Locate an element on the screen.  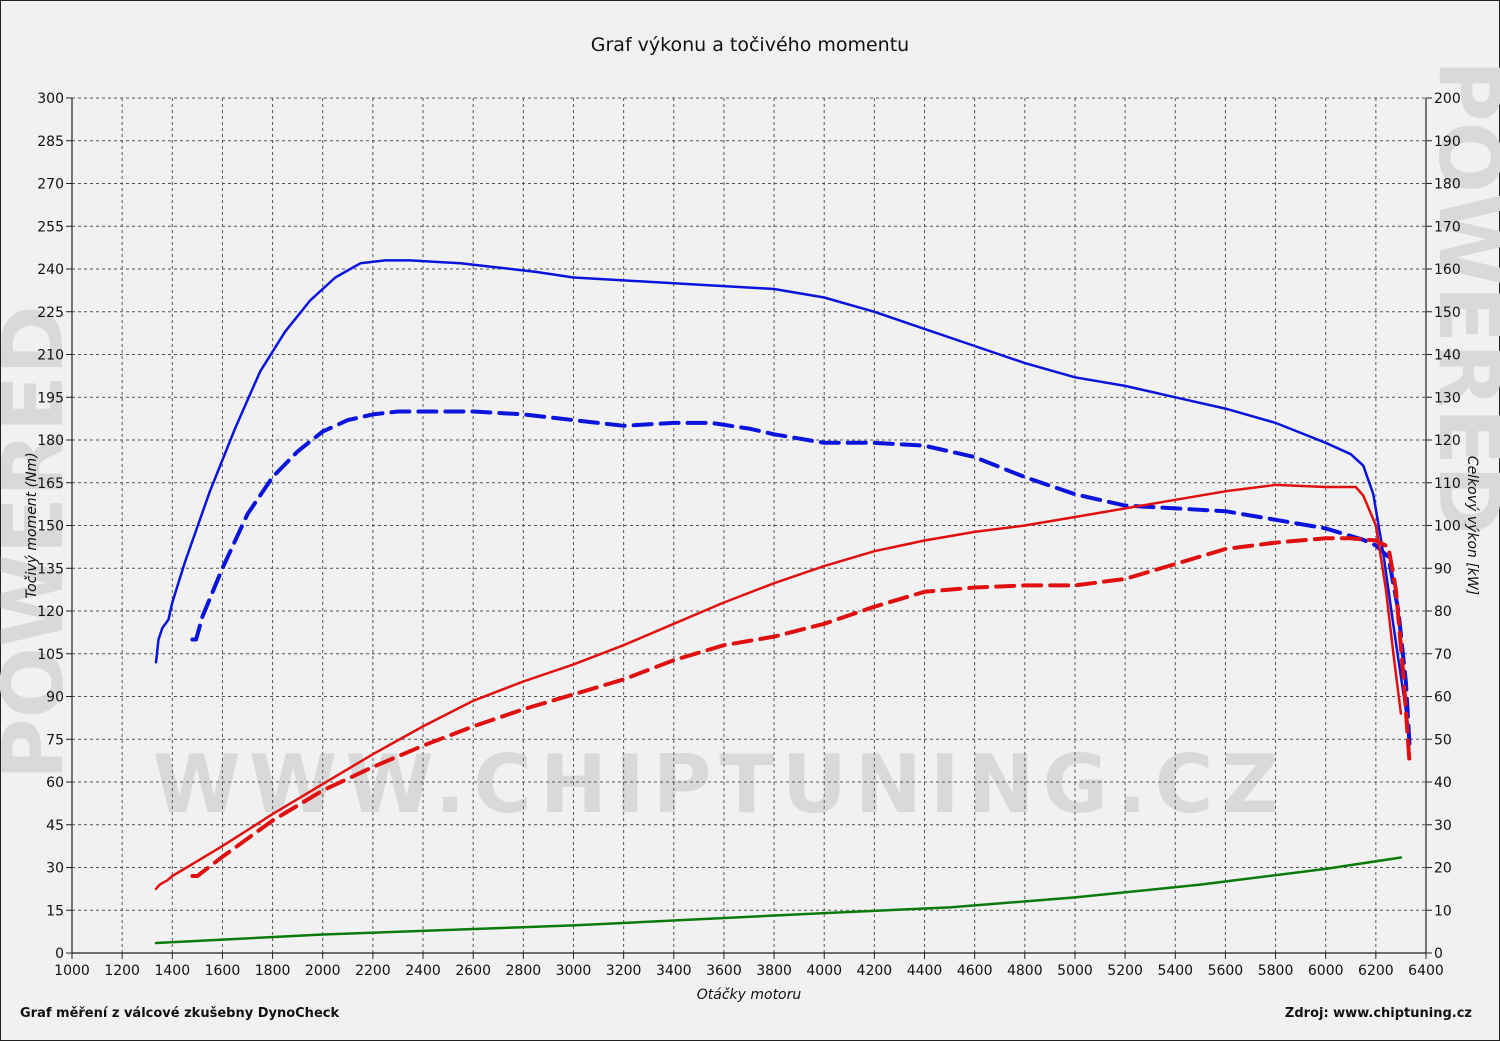
y-left-tick-label: 105 is located at coordinates (50, 655).